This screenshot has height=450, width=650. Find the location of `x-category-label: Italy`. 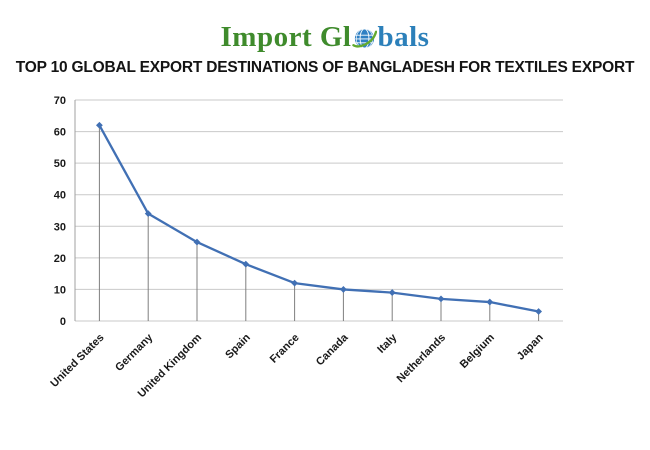

x-category-label: Italy is located at coordinates (387, 343).